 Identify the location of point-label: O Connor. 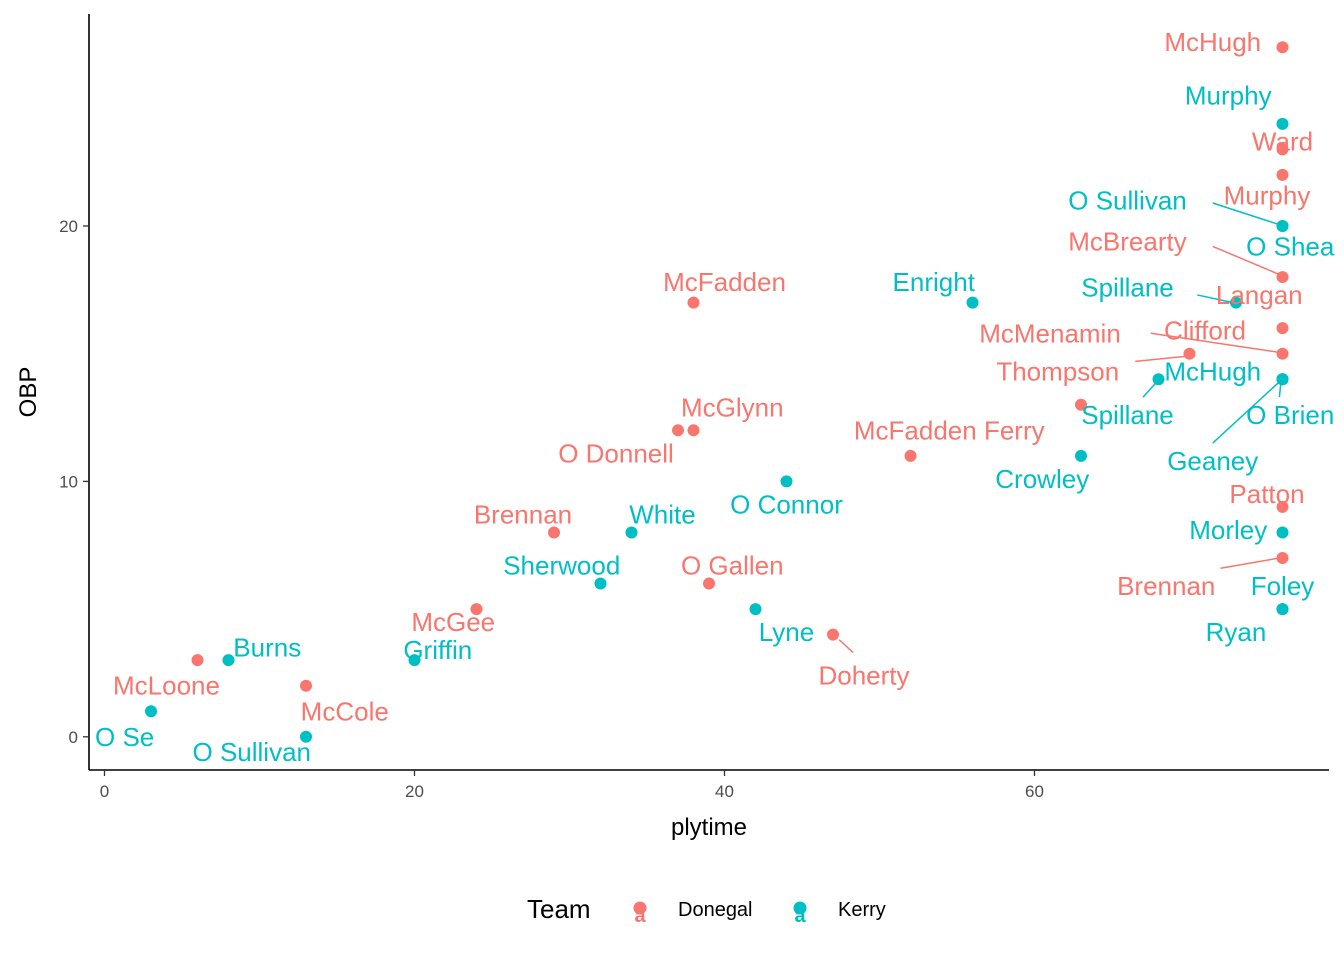
(786, 504).